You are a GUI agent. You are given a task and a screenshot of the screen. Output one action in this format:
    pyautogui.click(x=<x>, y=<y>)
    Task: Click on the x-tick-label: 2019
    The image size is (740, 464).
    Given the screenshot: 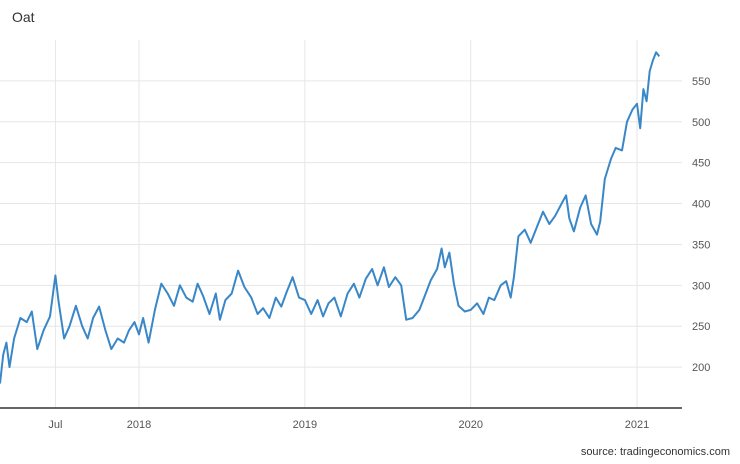 What is the action you would take?
    pyautogui.click(x=305, y=425)
    